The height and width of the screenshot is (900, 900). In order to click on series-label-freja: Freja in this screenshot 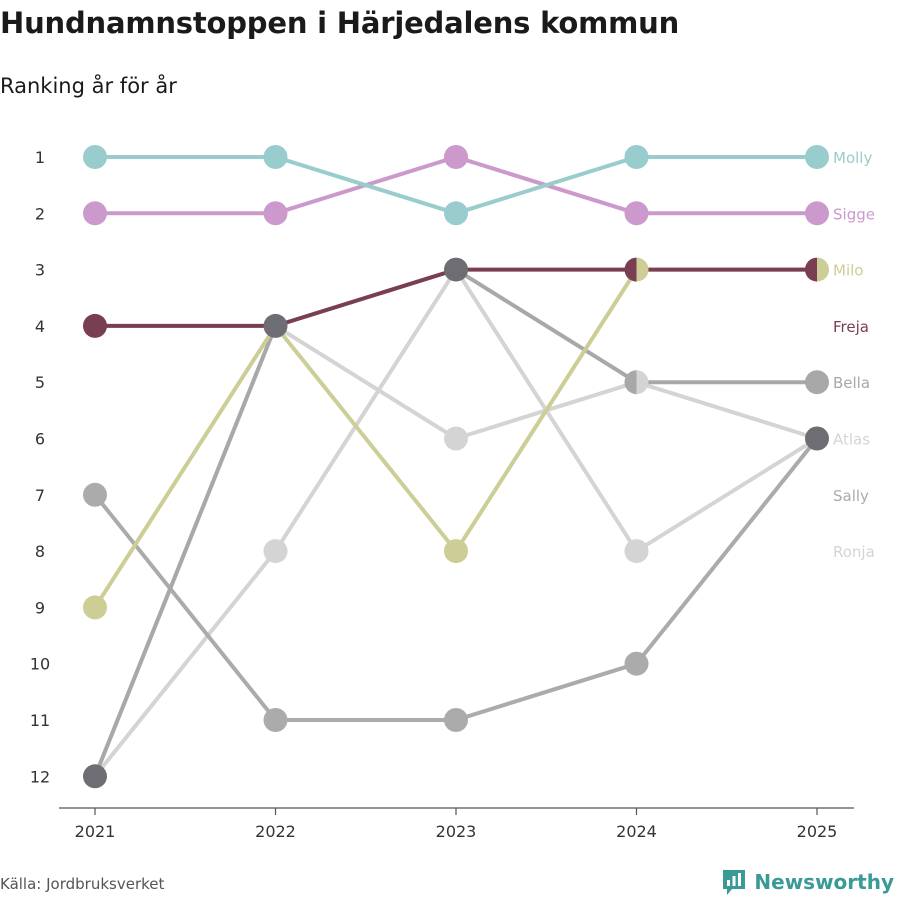, I will do `click(851, 327)`.